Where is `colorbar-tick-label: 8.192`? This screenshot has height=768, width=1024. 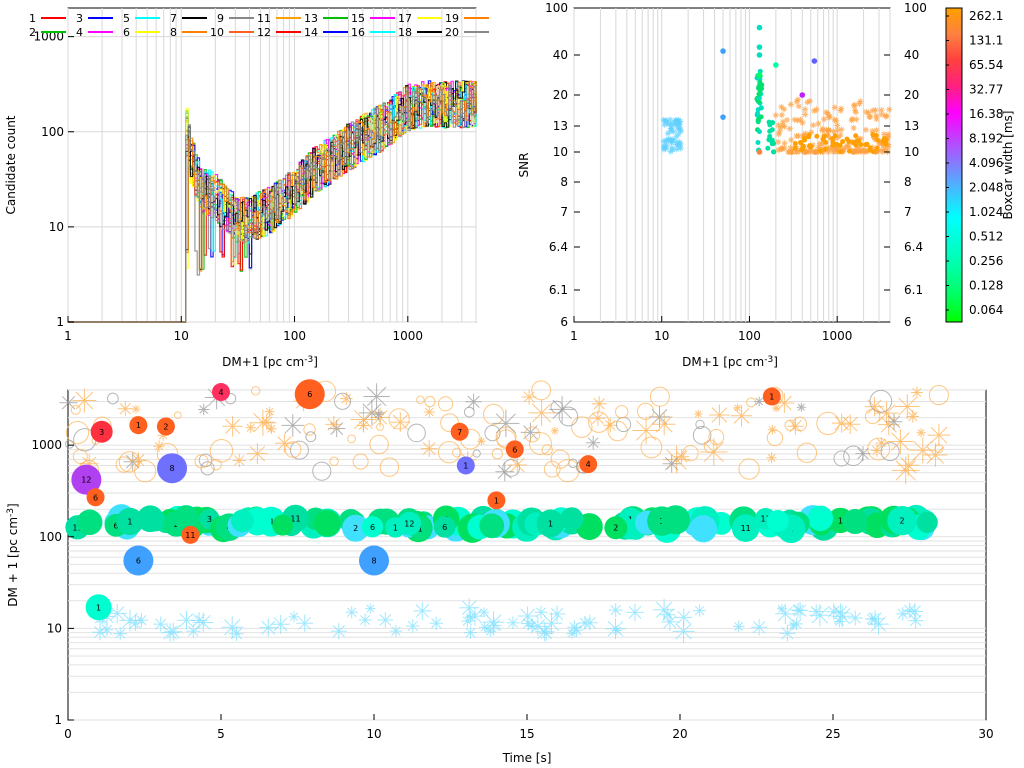
colorbar-tick-label: 8.192 is located at coordinates (986, 139).